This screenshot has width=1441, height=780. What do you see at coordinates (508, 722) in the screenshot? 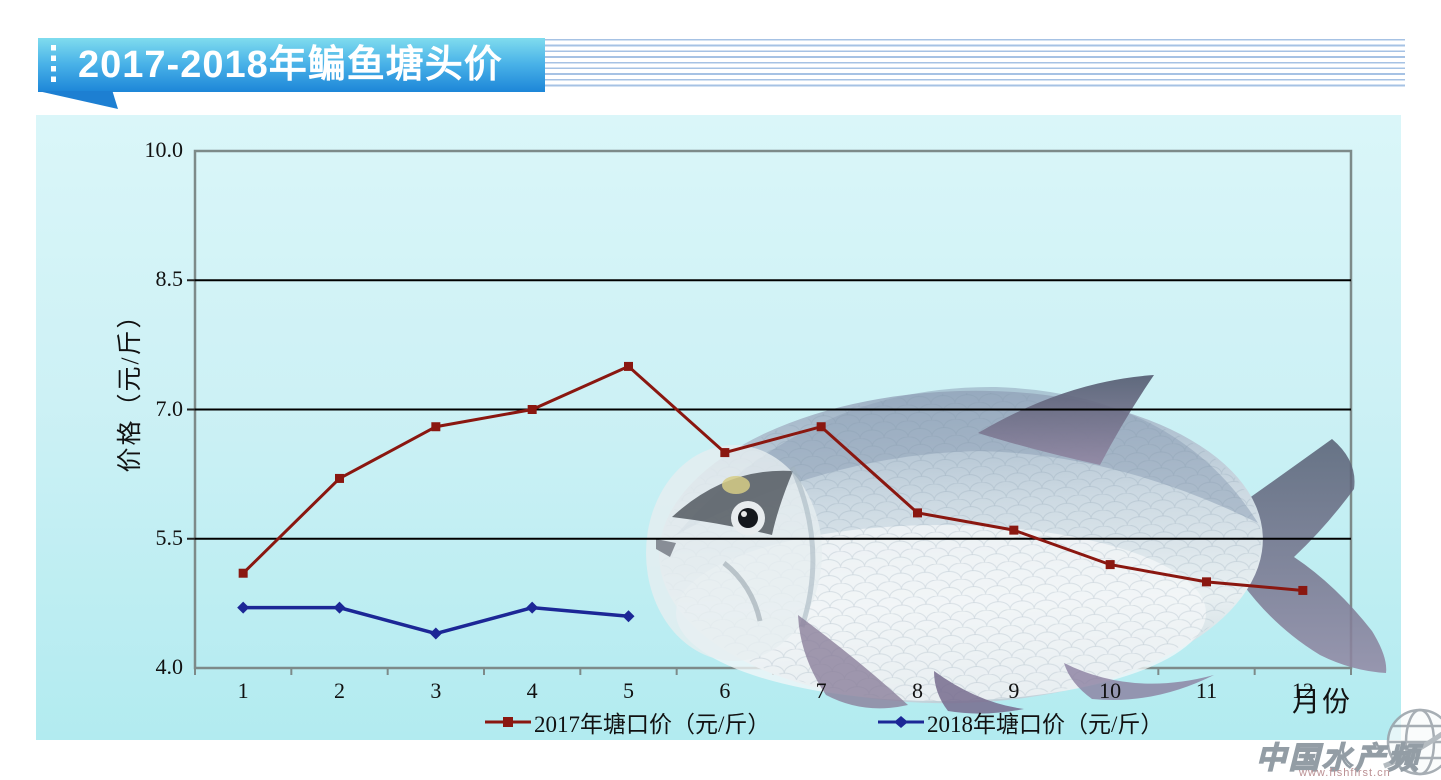
I see `legend-swatch-2017-line-square` at bounding box center [508, 722].